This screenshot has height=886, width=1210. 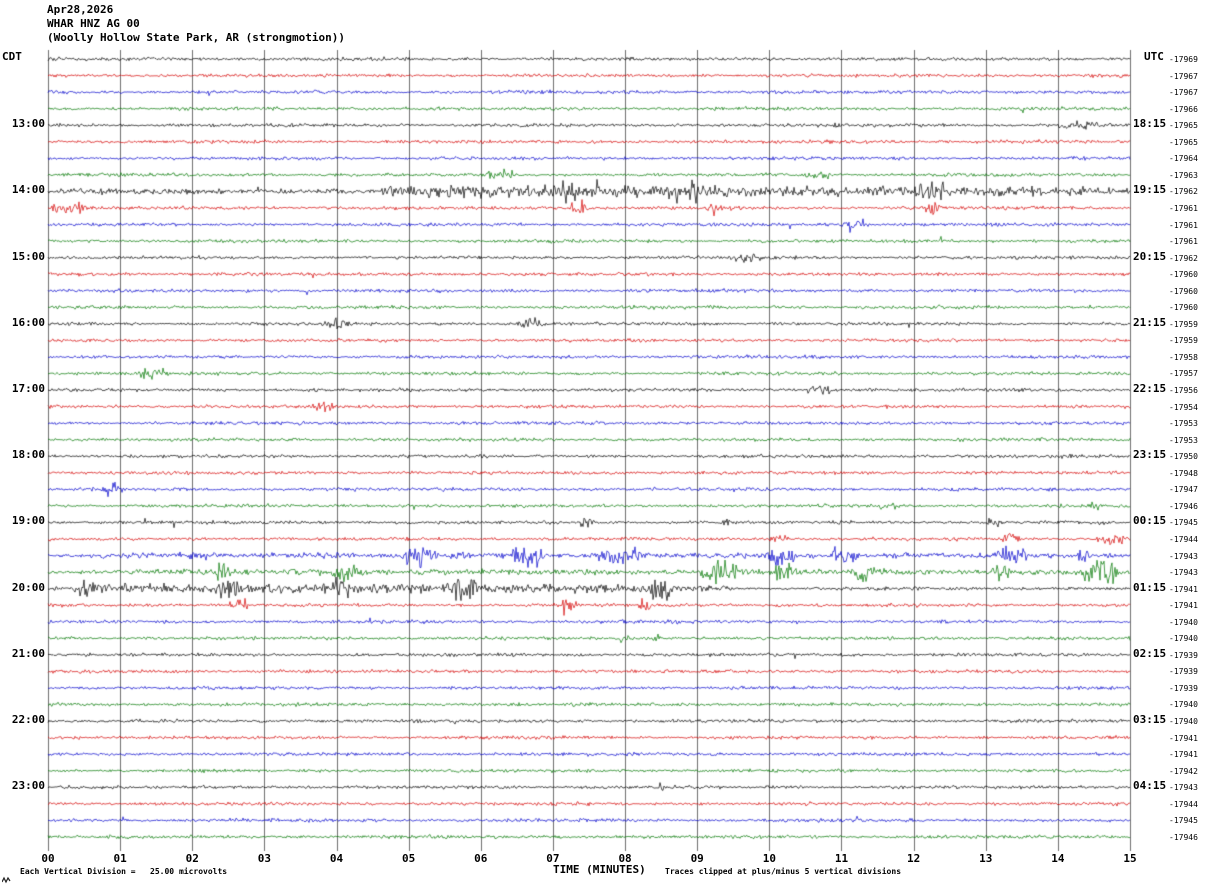 I want to click on x-tick-label: 08, so click(x=625, y=858).